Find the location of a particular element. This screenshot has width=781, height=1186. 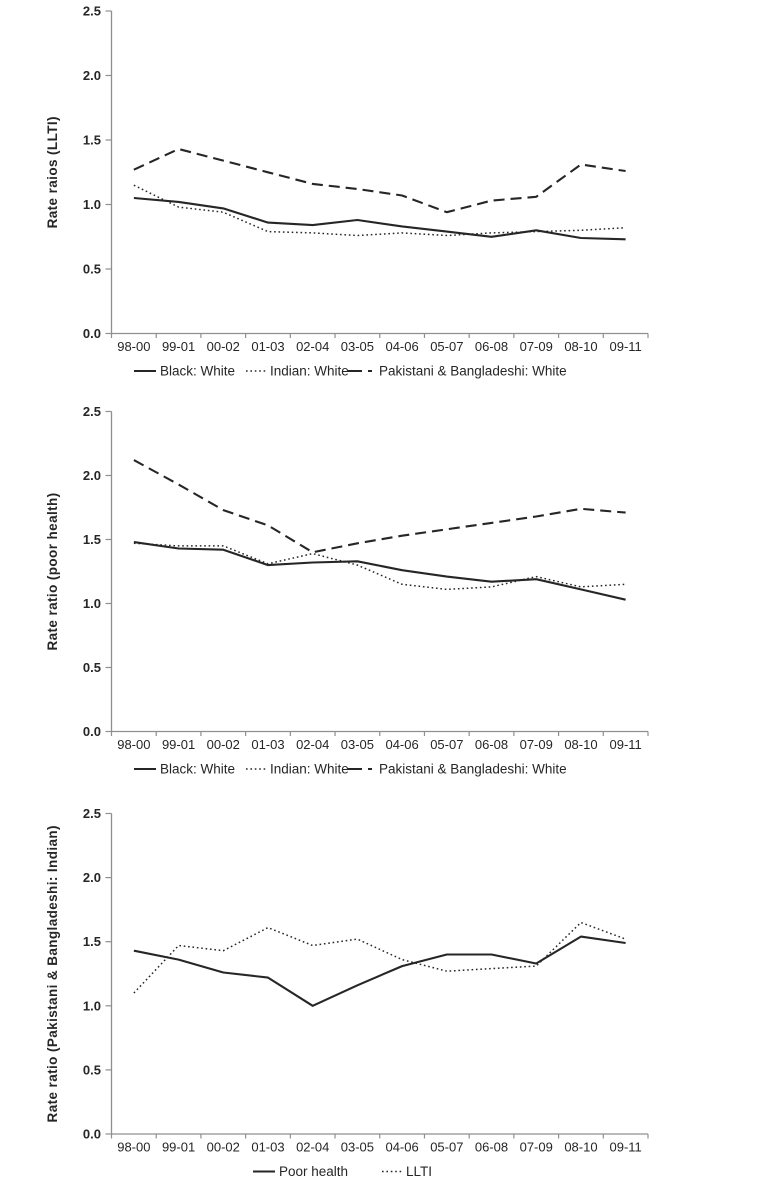

legend-label: LLTI is located at coordinates (419, 1171).